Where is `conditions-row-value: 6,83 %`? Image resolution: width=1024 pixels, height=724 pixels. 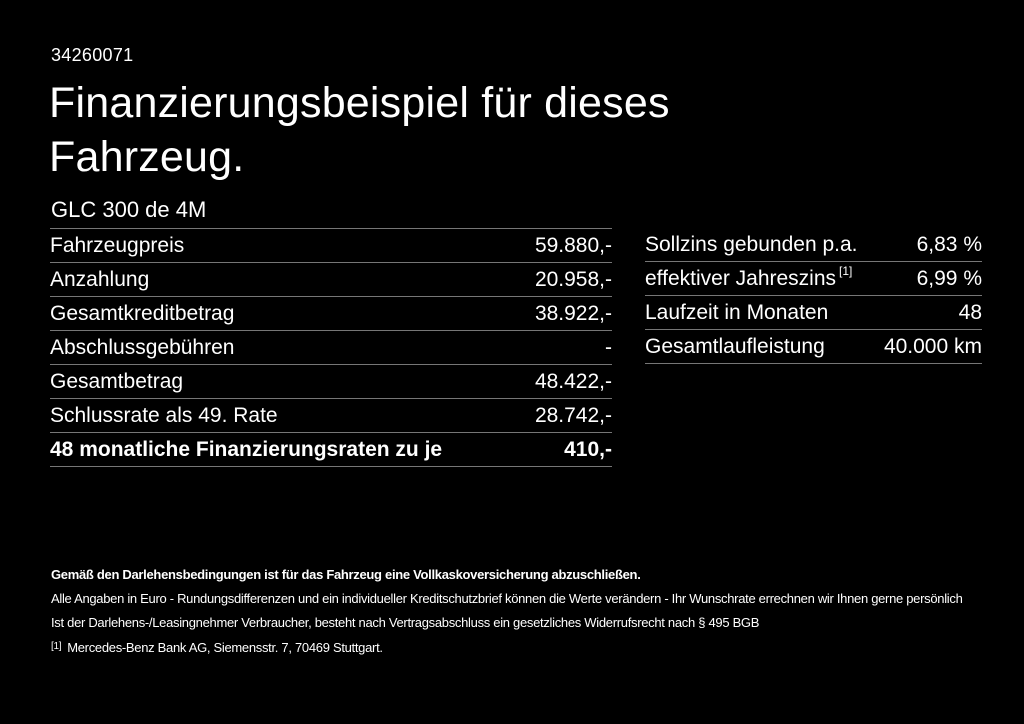
conditions-row-value: 6,83 % is located at coordinates (949, 244).